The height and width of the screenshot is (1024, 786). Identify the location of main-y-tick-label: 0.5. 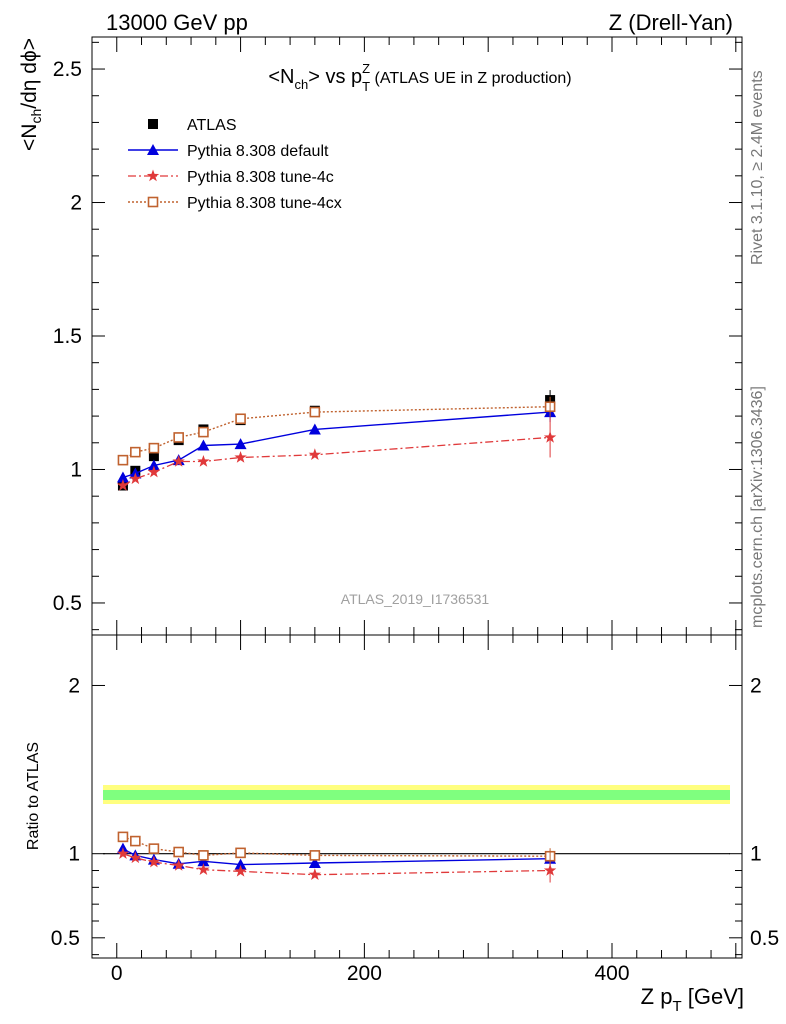
(67, 603).